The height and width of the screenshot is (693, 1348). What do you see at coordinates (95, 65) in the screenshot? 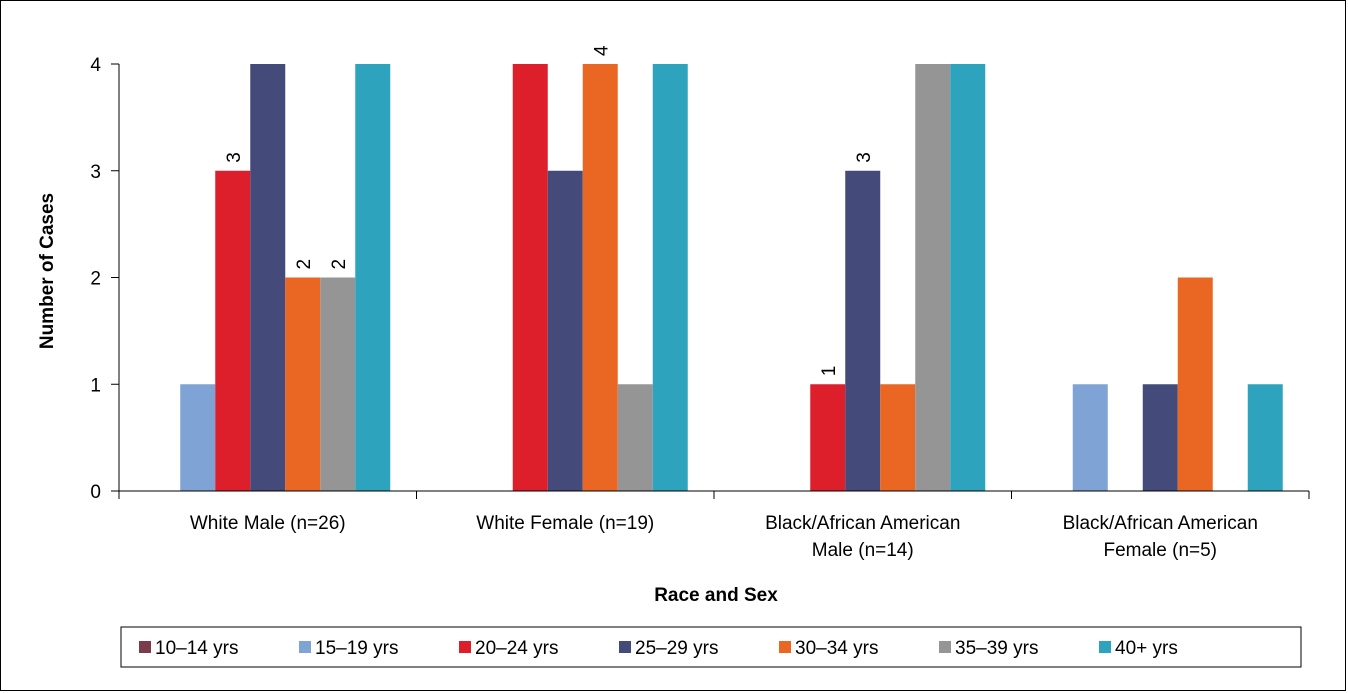
I see `y-tick-label: 4` at bounding box center [95, 65].